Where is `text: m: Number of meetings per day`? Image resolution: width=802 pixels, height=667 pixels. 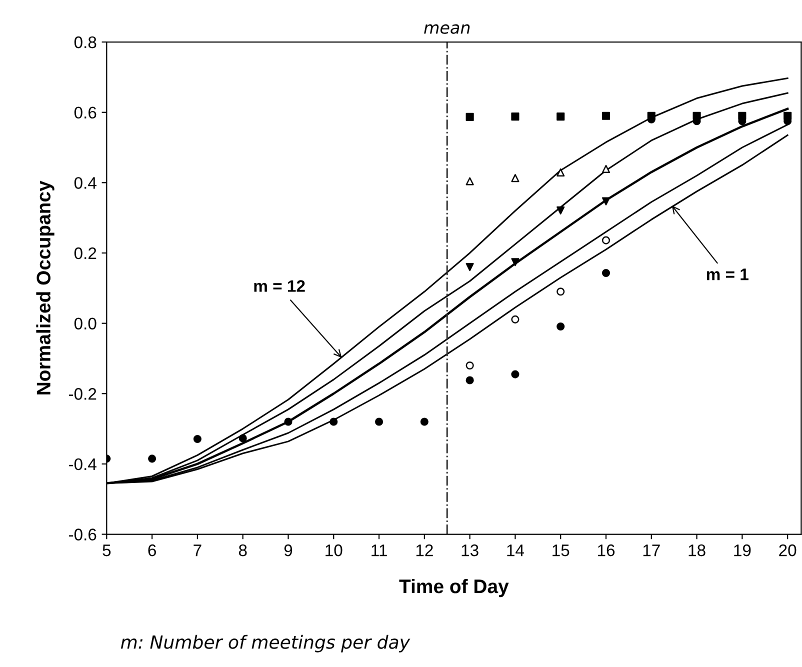
text: m: Number of meetings per day is located at coordinates (265, 643).